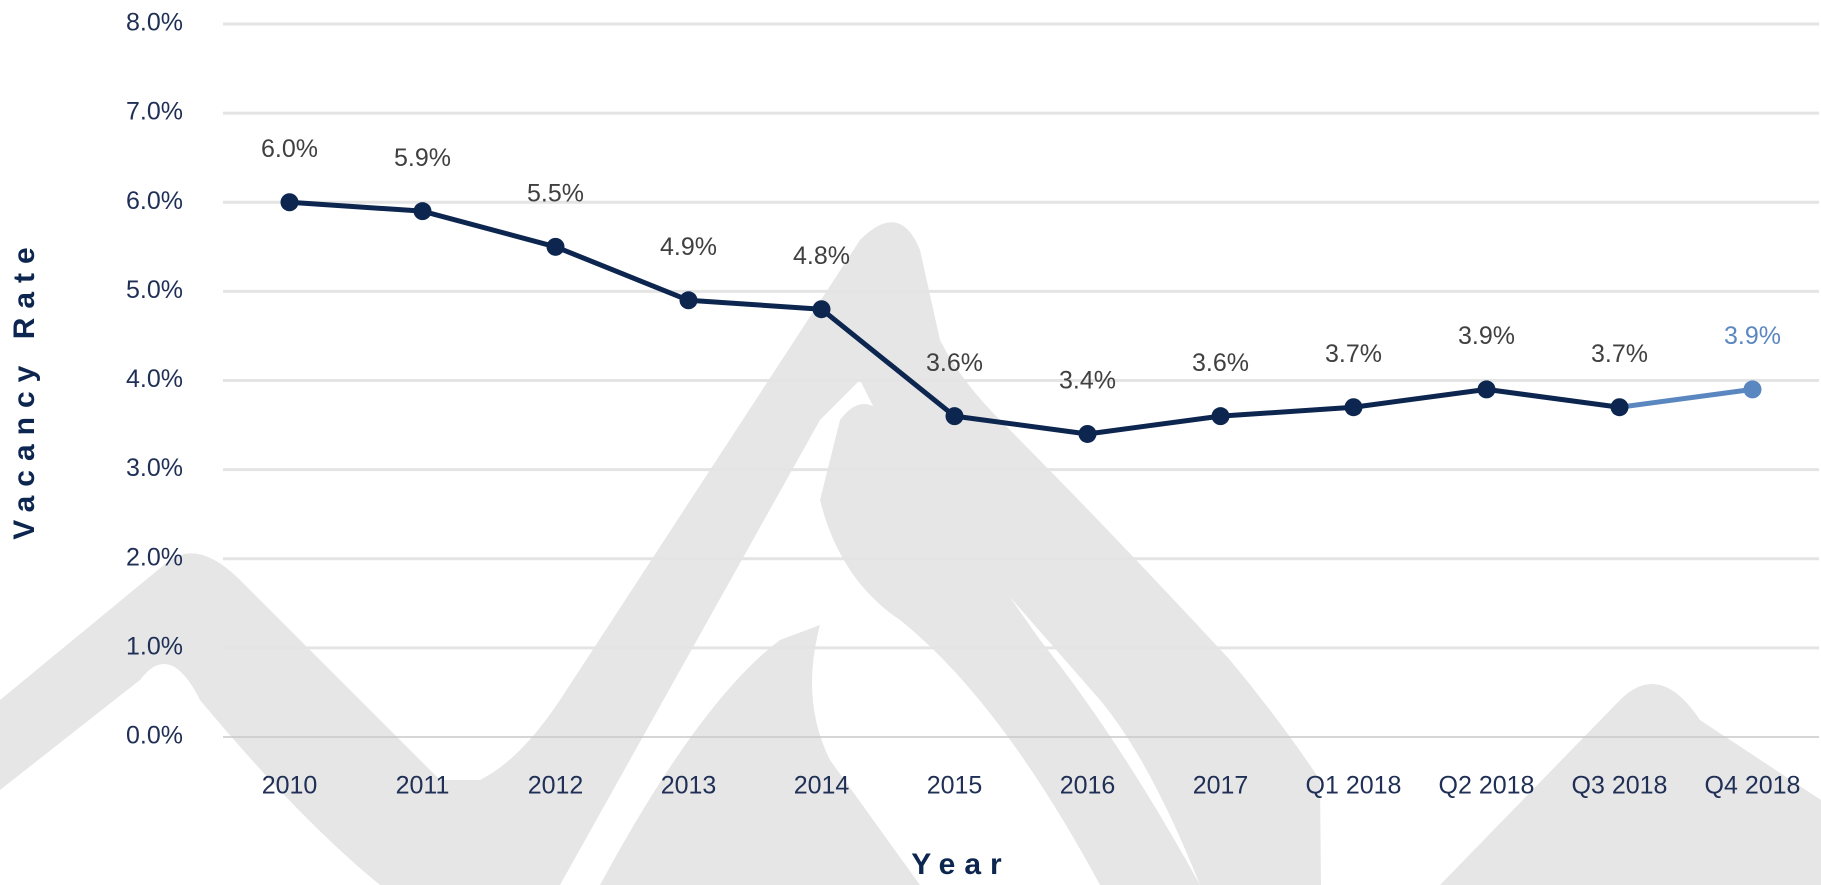 Image resolution: width=1821 pixels, height=885 pixels. What do you see at coordinates (1753, 786) in the screenshot?
I see `x-tick-label: Q4 2018` at bounding box center [1753, 786].